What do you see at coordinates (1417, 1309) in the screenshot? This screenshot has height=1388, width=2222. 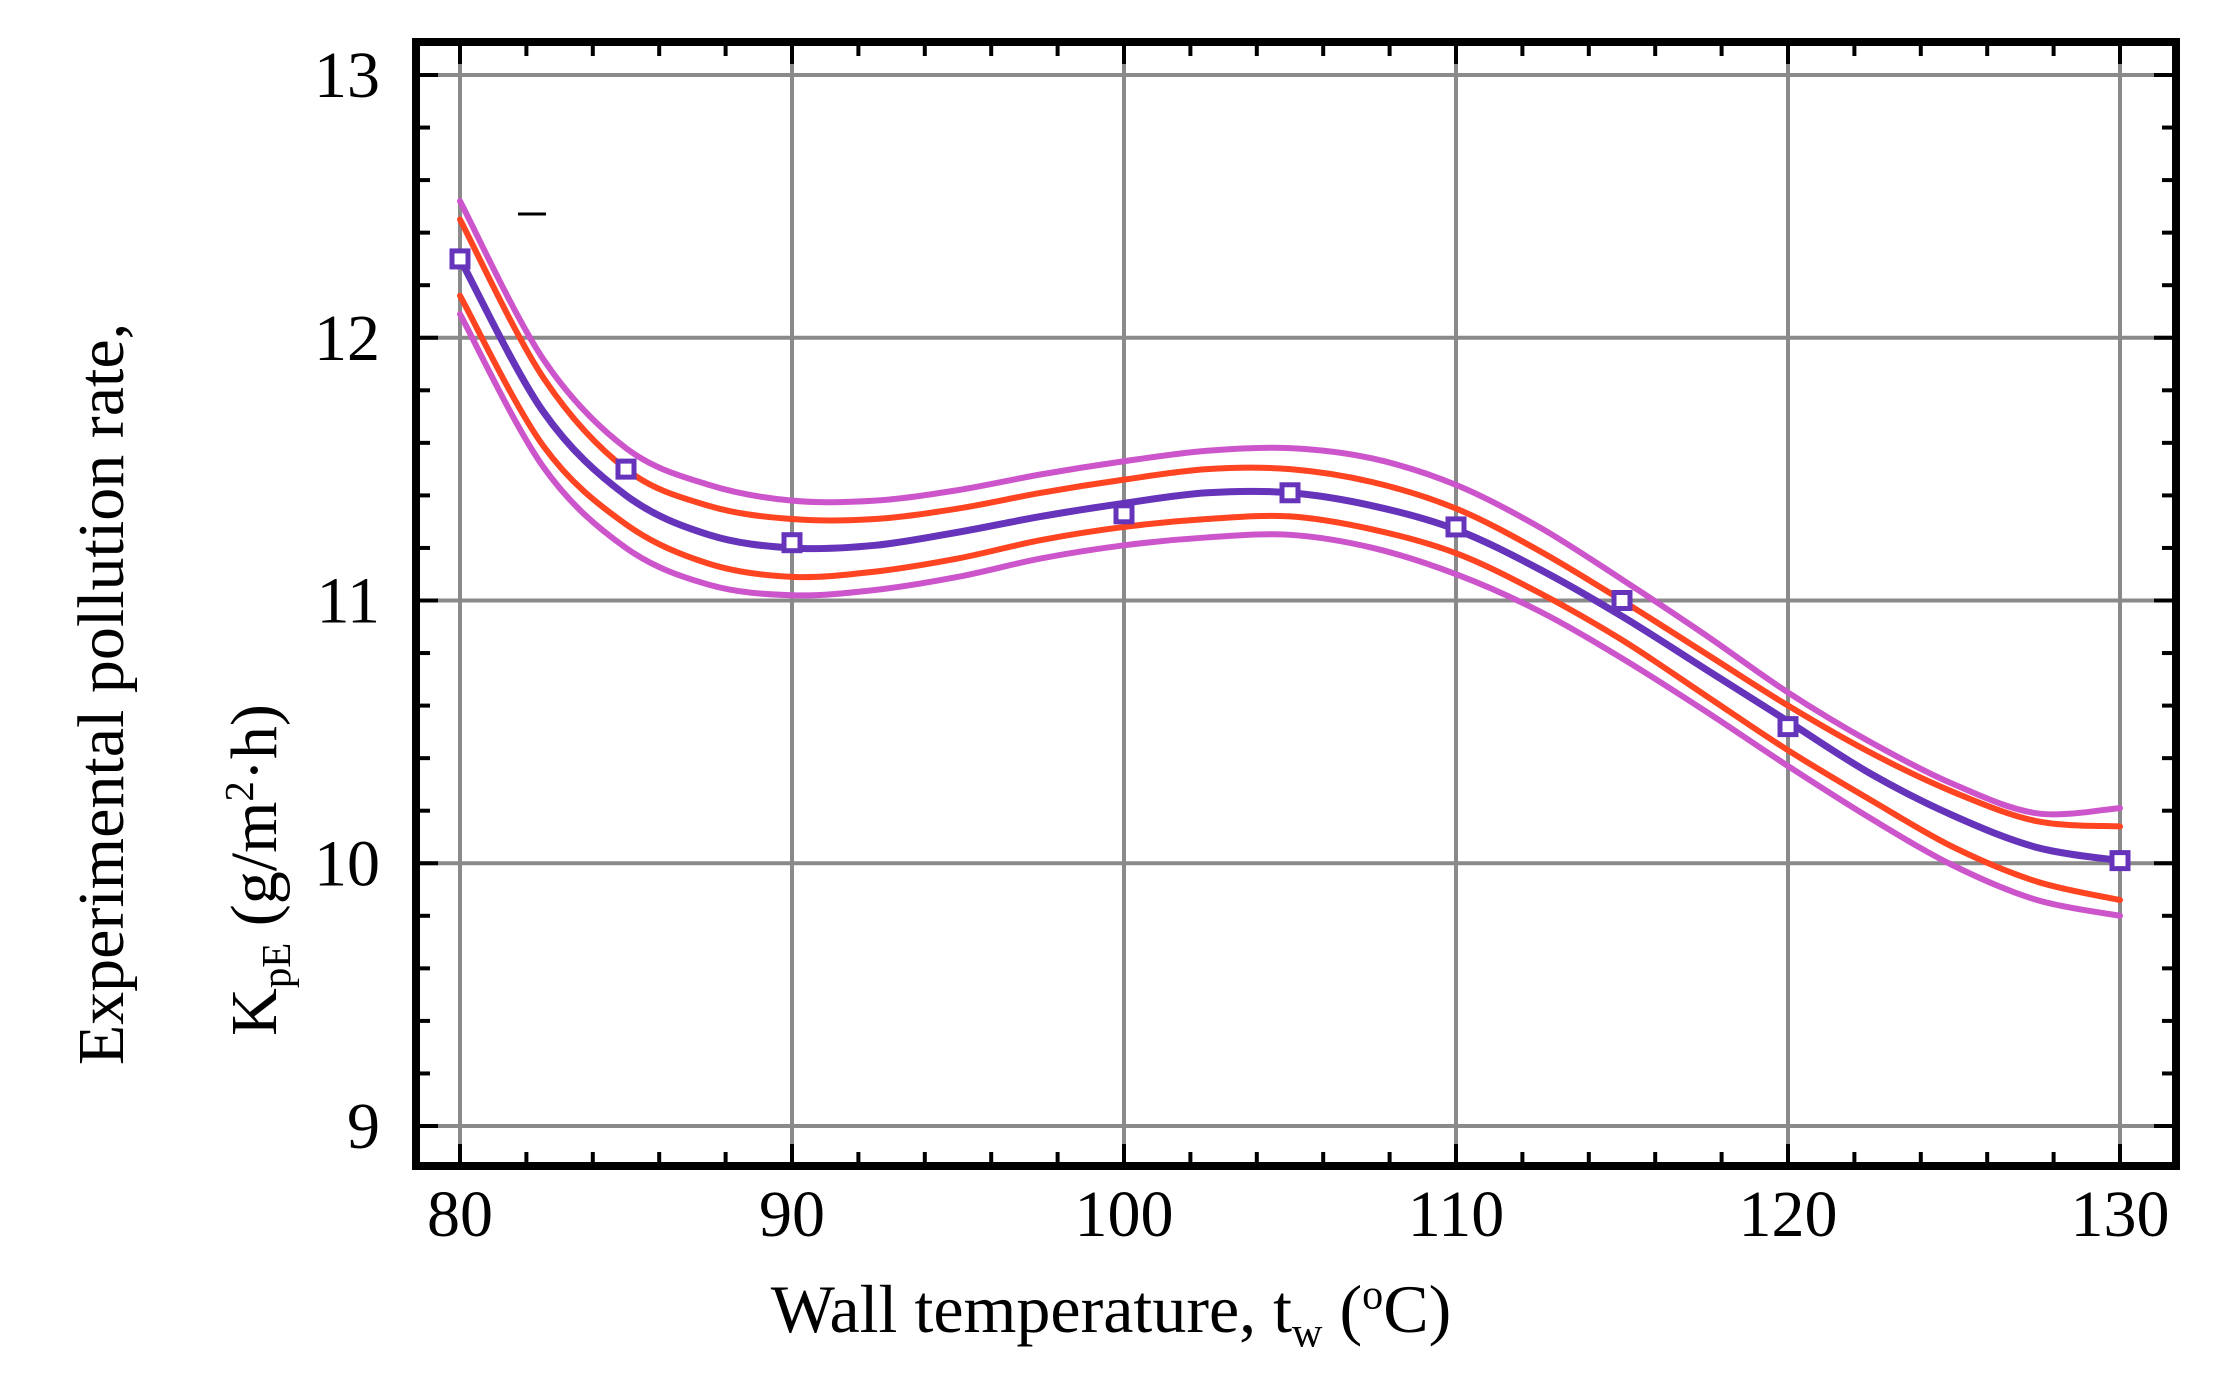 I see `x-axis-unit-end: C)` at bounding box center [1417, 1309].